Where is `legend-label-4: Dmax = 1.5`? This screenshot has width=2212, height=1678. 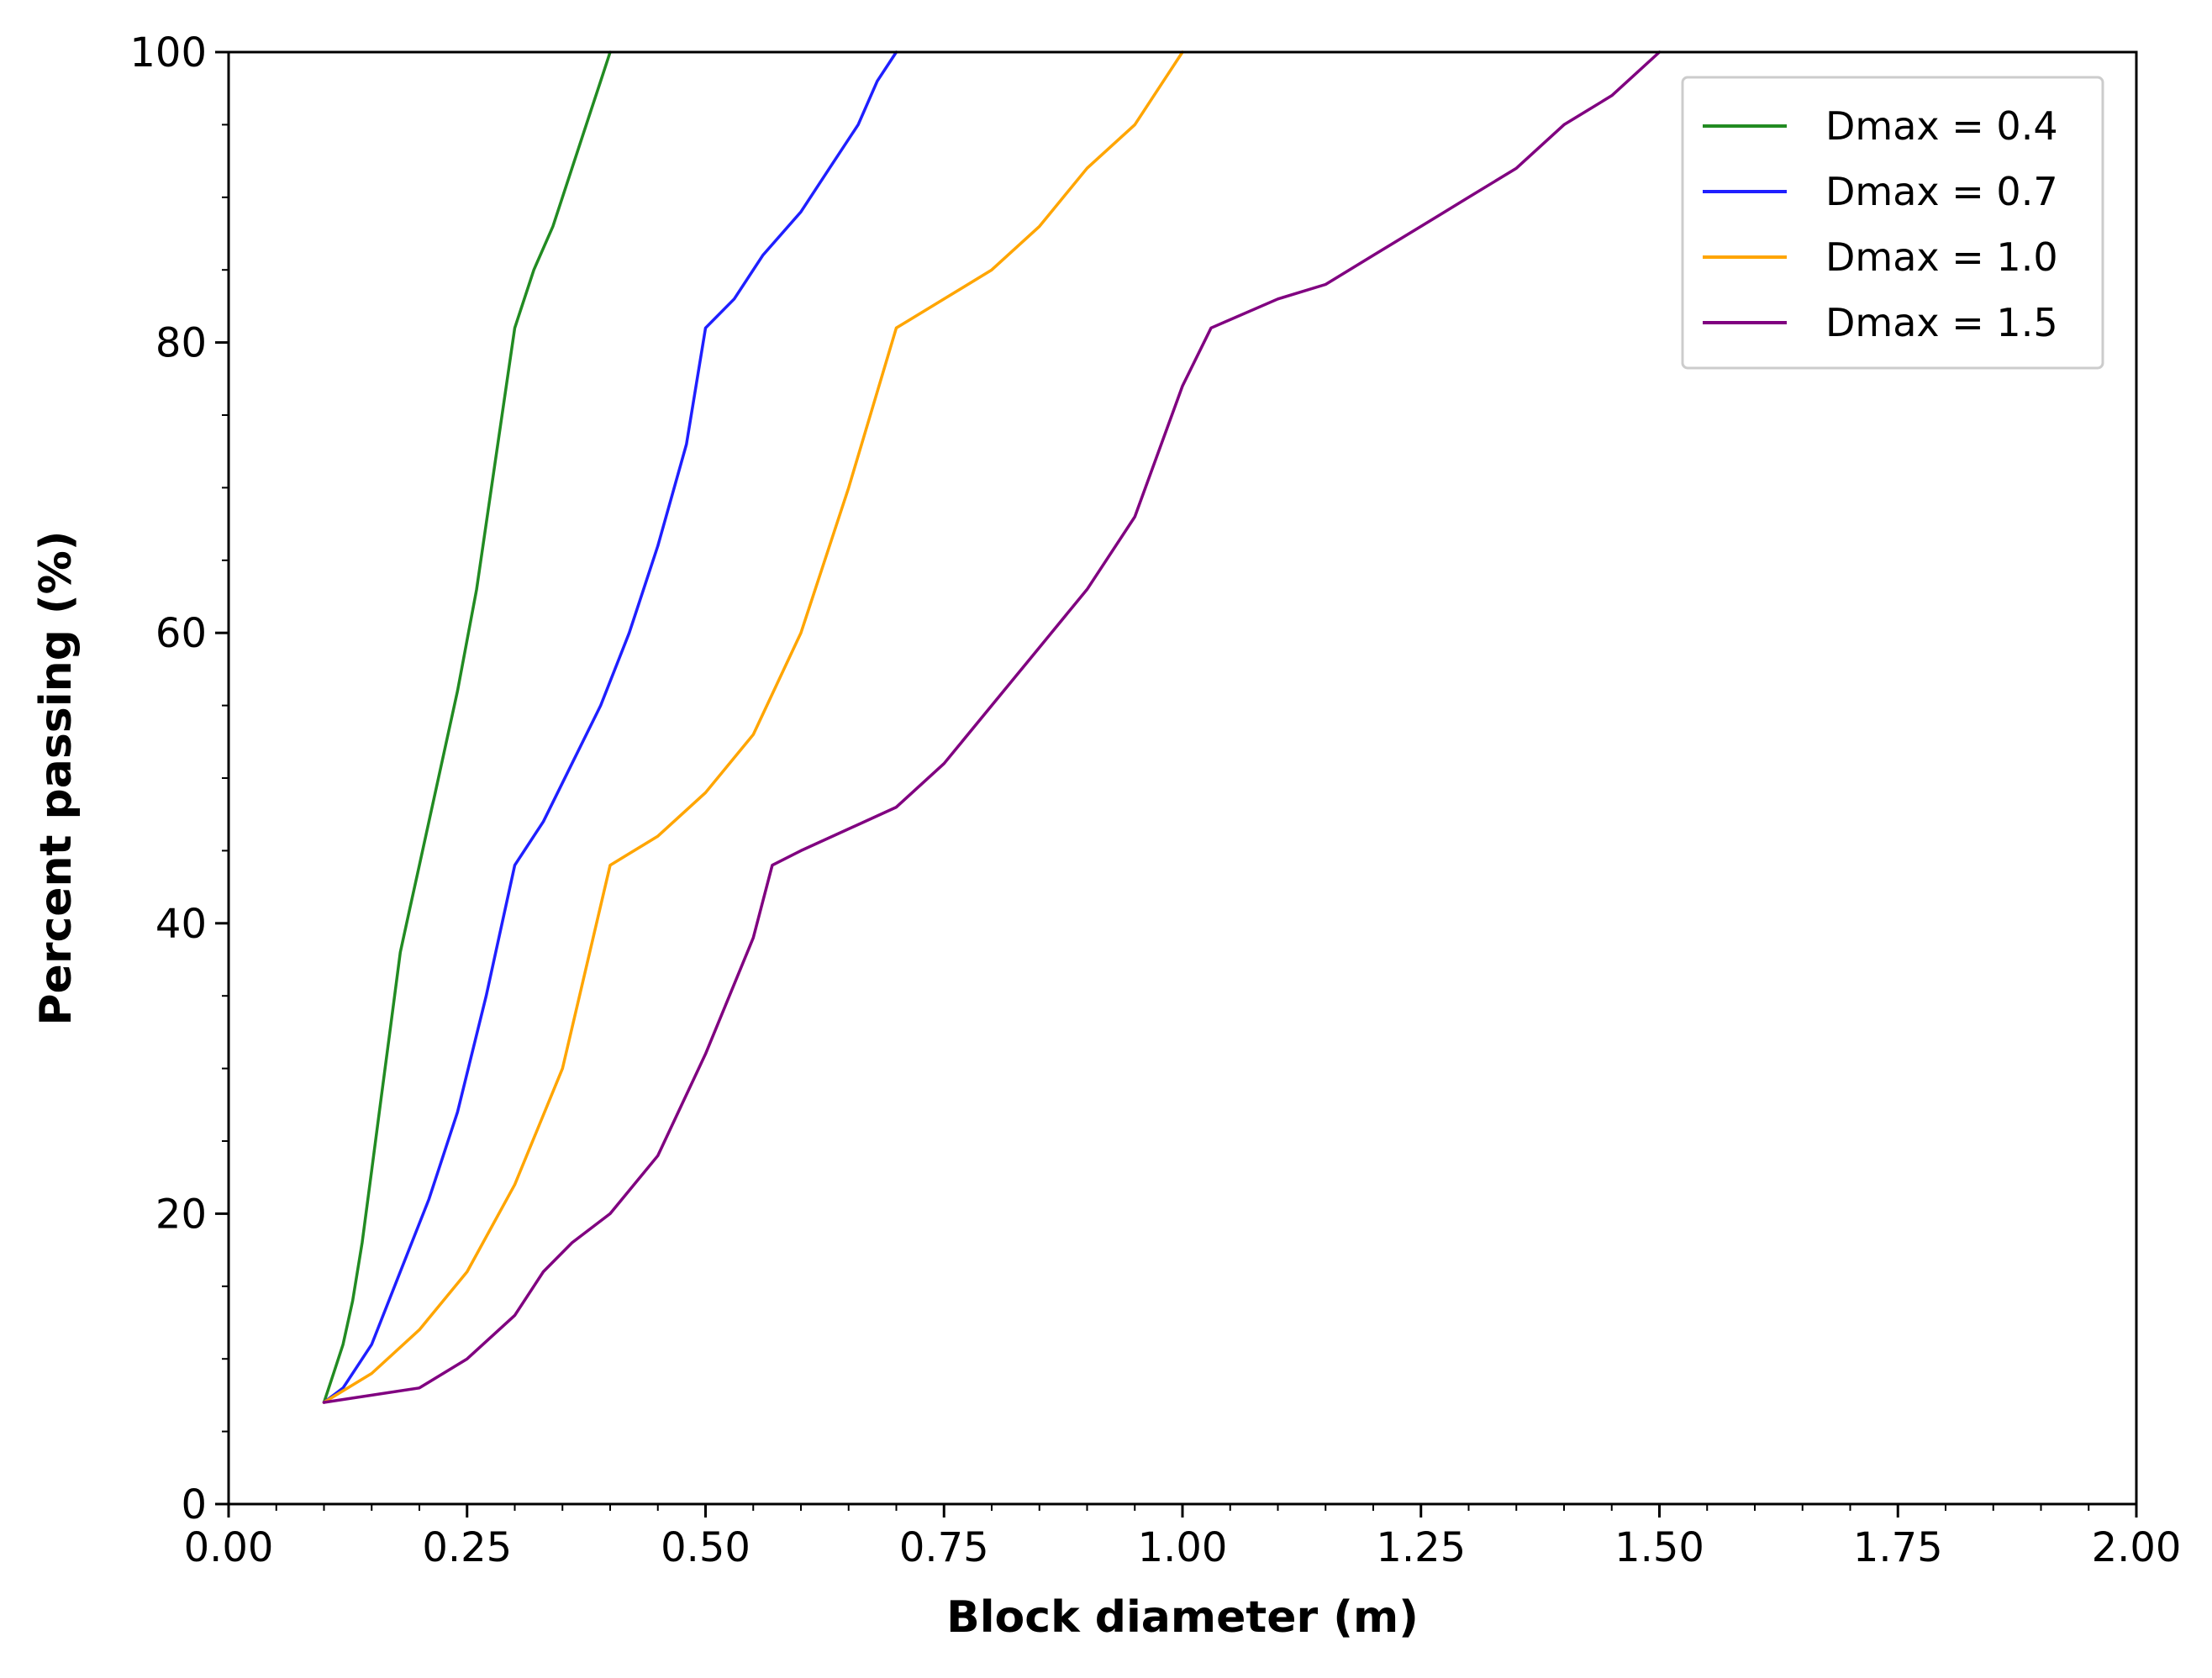
legend-label-4: Dmax = 1.5 is located at coordinates (1941, 323).